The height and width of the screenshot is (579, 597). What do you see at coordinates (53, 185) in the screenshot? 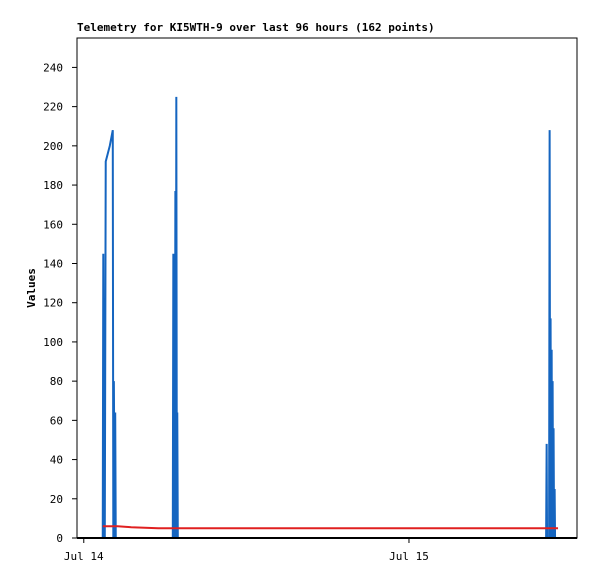
I see `y-tick-label: 180` at bounding box center [53, 185].